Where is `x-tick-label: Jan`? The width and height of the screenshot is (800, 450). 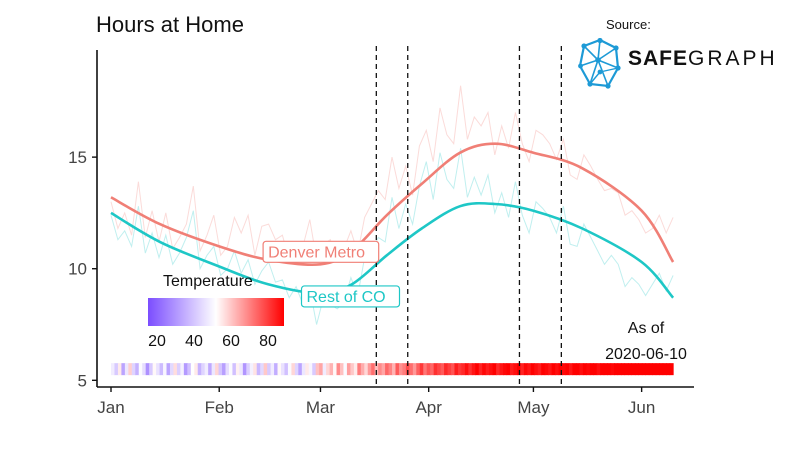
x-tick-label: Jan is located at coordinates (110, 407).